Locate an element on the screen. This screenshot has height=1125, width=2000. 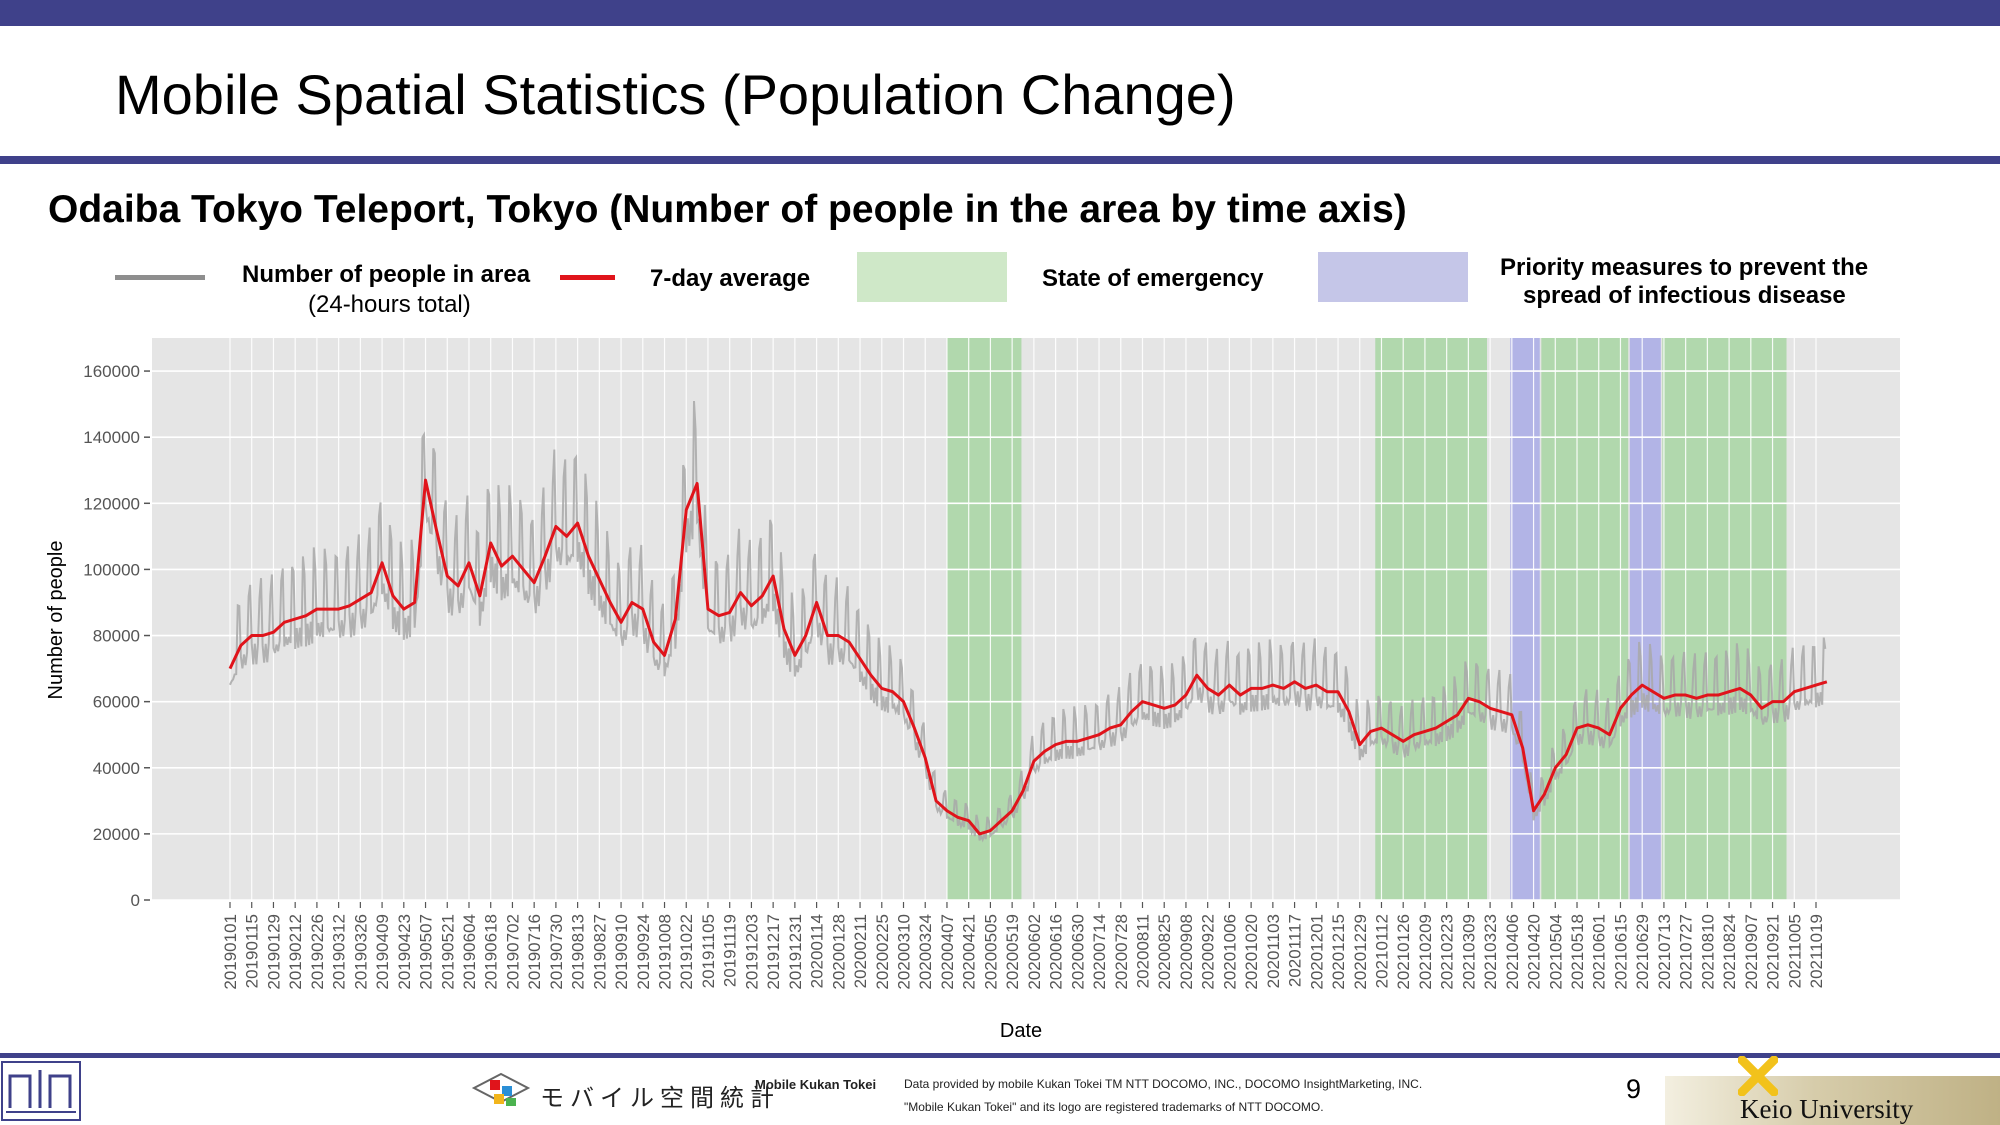
footer-brand-jp: モバイル空間統計 is located at coordinates (660, 1098).